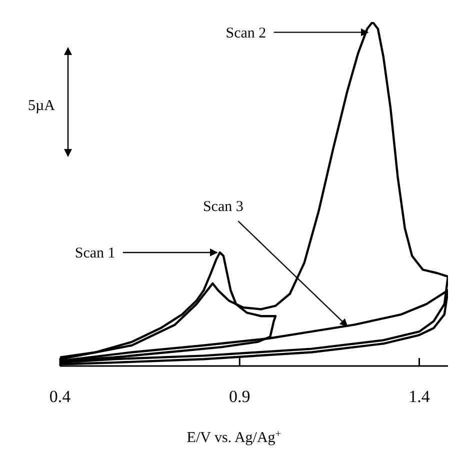  What do you see at coordinates (42, 106) in the screenshot?
I see `text: 5µA` at bounding box center [42, 106].